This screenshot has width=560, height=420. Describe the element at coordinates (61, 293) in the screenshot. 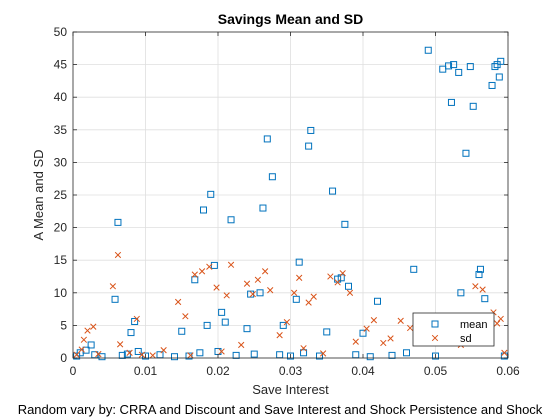

I see `y-tick-label: 10` at that location.